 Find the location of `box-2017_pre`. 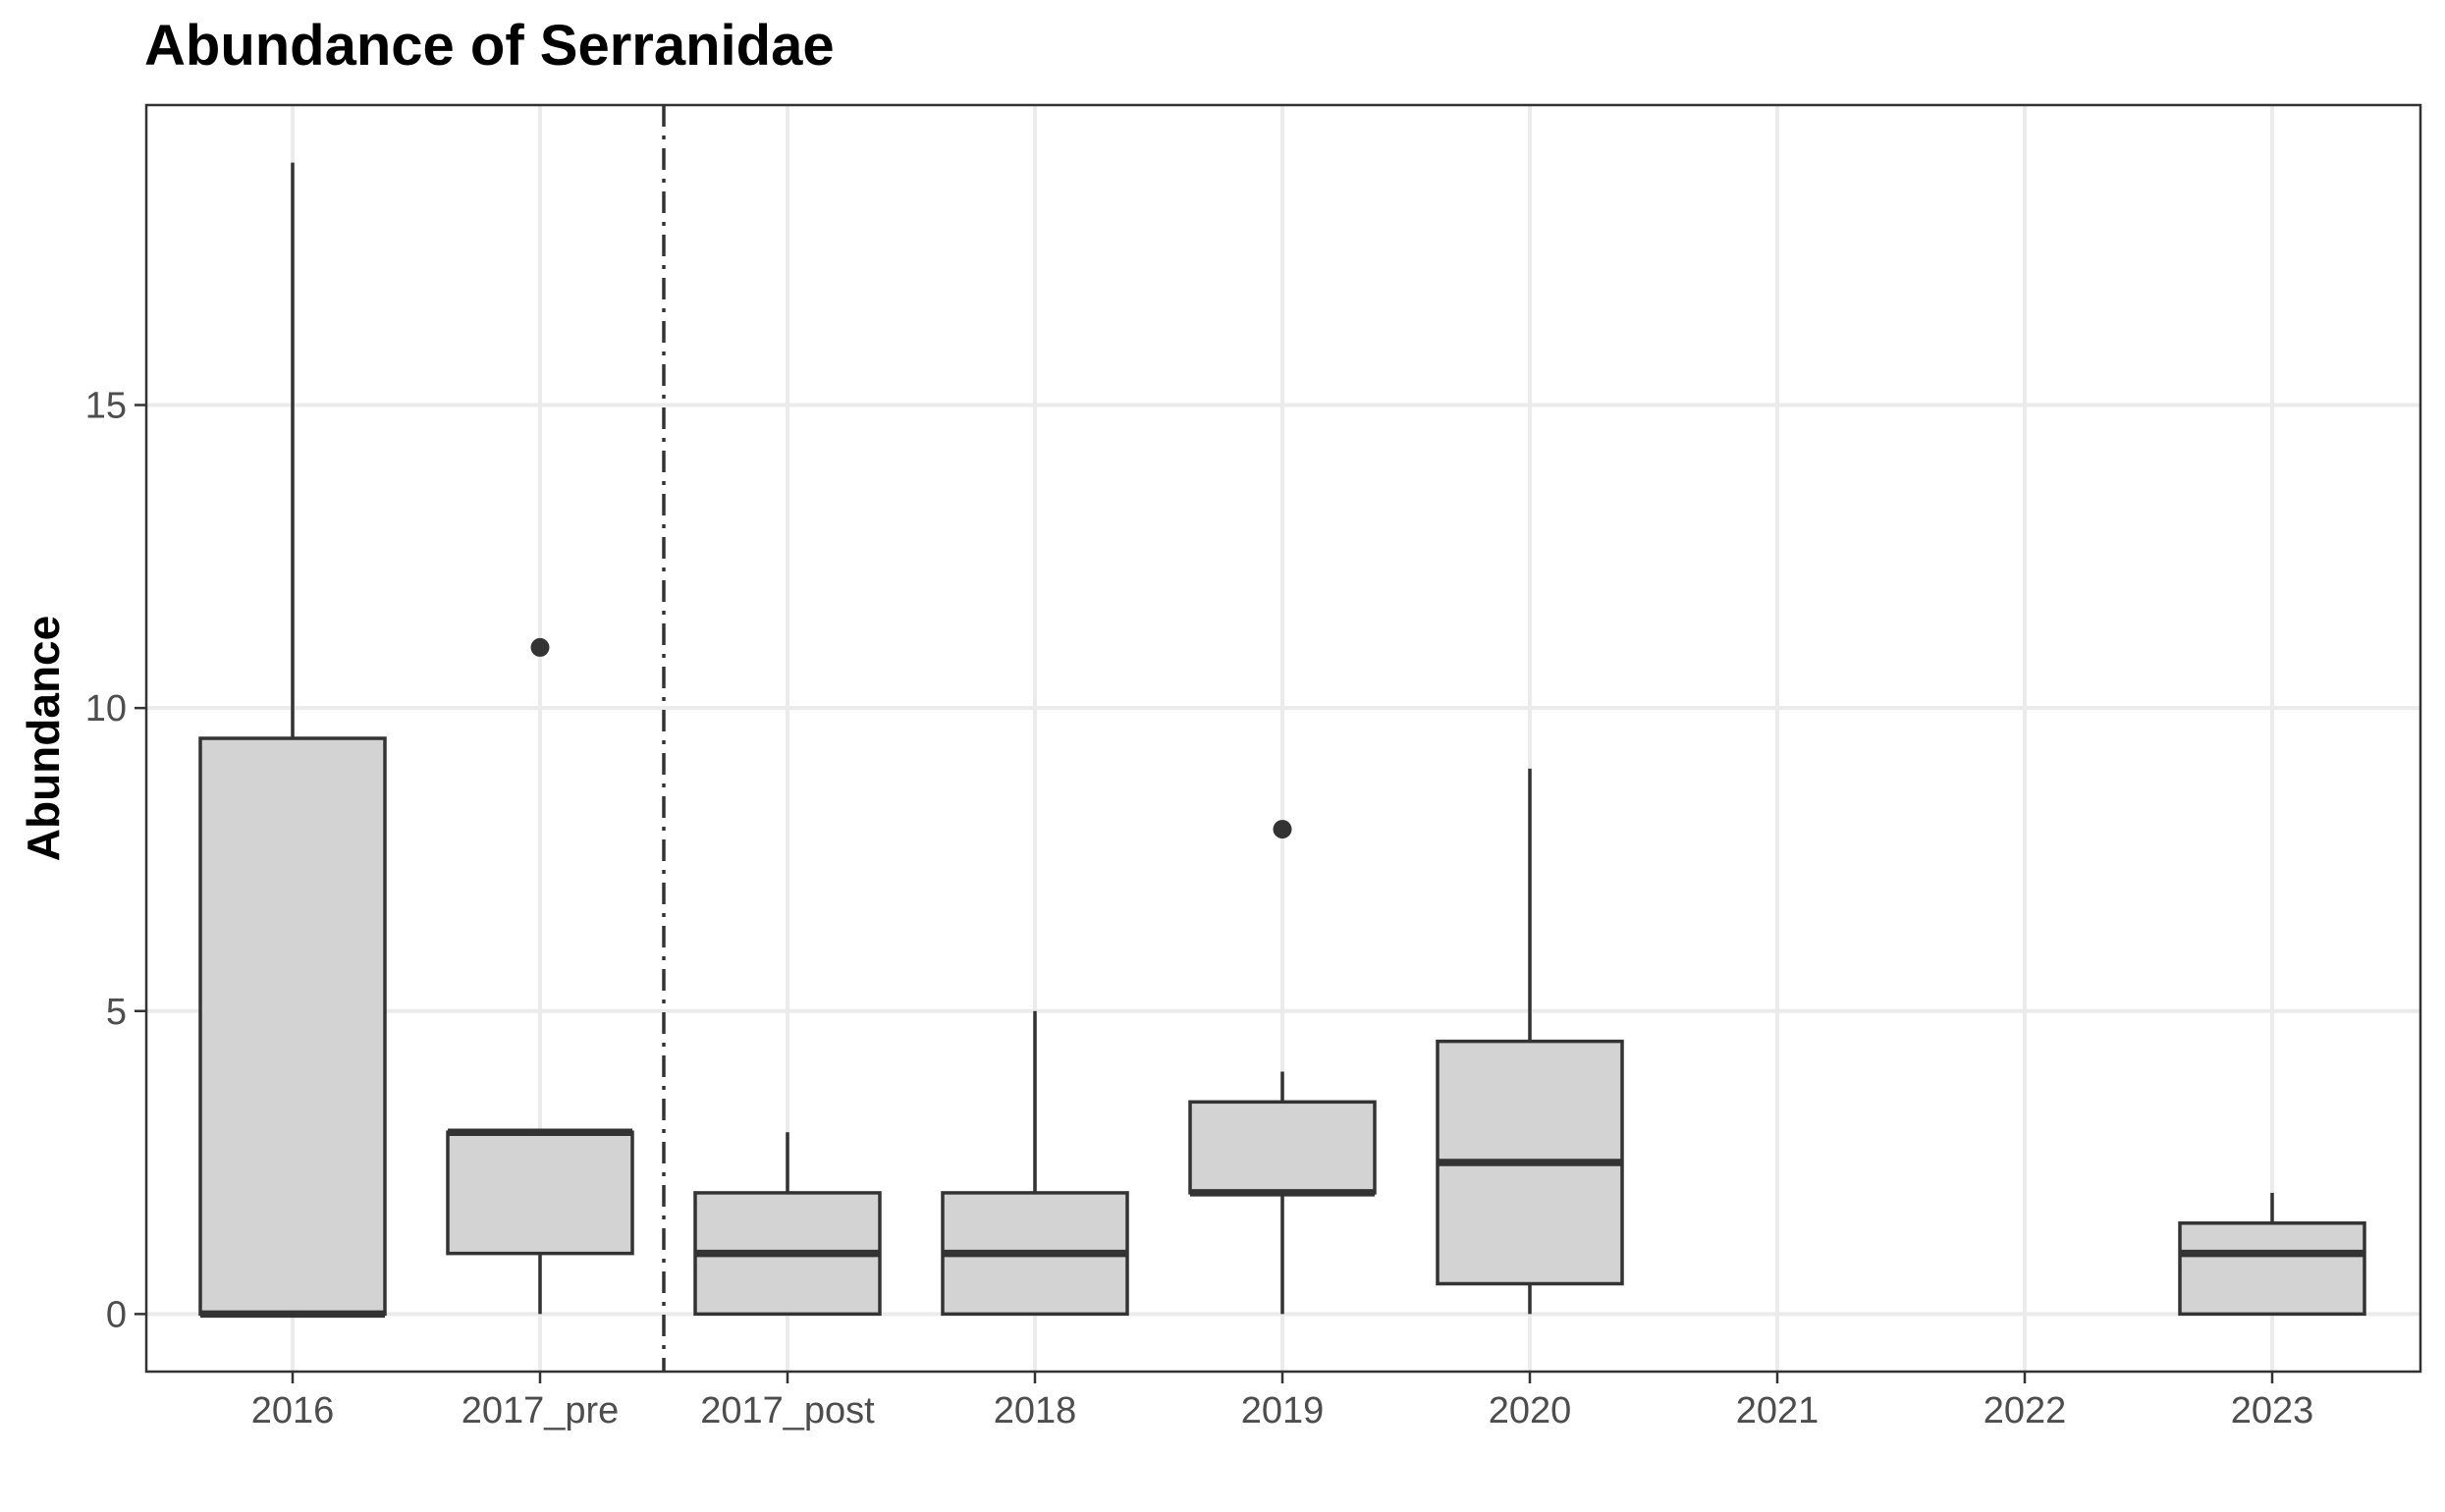

box-2017_pre is located at coordinates (540, 976).